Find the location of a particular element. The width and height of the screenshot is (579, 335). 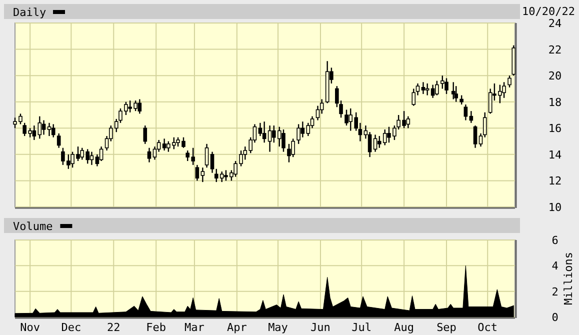

y-axis-title: Millions is located at coordinates (568, 278).